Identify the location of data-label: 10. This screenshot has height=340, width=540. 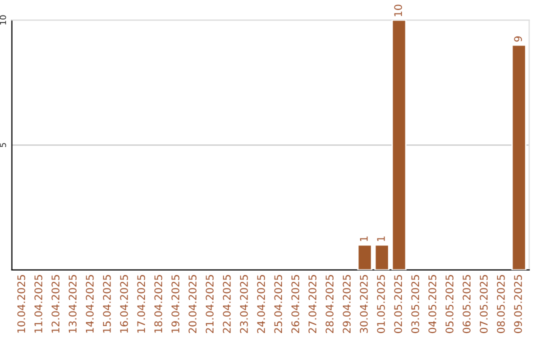
(398, 10).